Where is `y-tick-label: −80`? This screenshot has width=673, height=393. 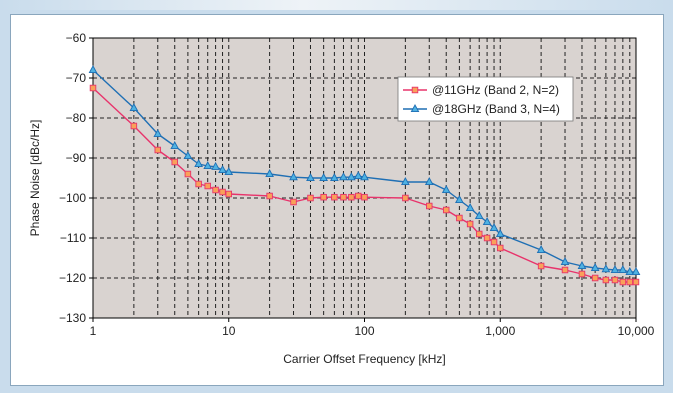
y-tick-label: −80 is located at coordinates (76, 118).